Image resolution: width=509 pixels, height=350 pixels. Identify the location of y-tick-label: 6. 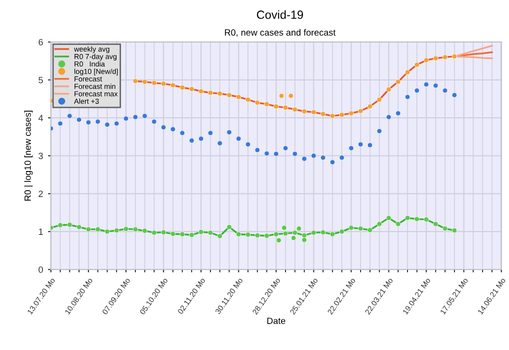
(40, 42).